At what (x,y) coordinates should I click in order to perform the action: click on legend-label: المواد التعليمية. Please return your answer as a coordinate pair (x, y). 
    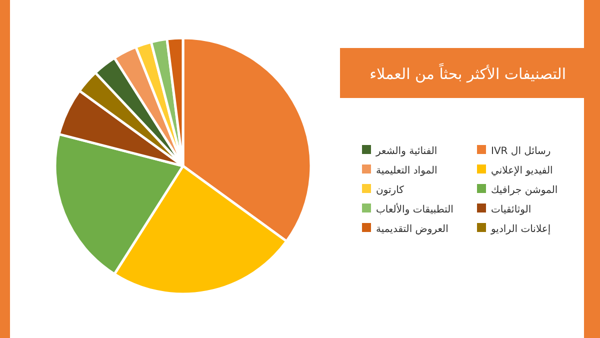
    Looking at the image, I should click on (407, 171).